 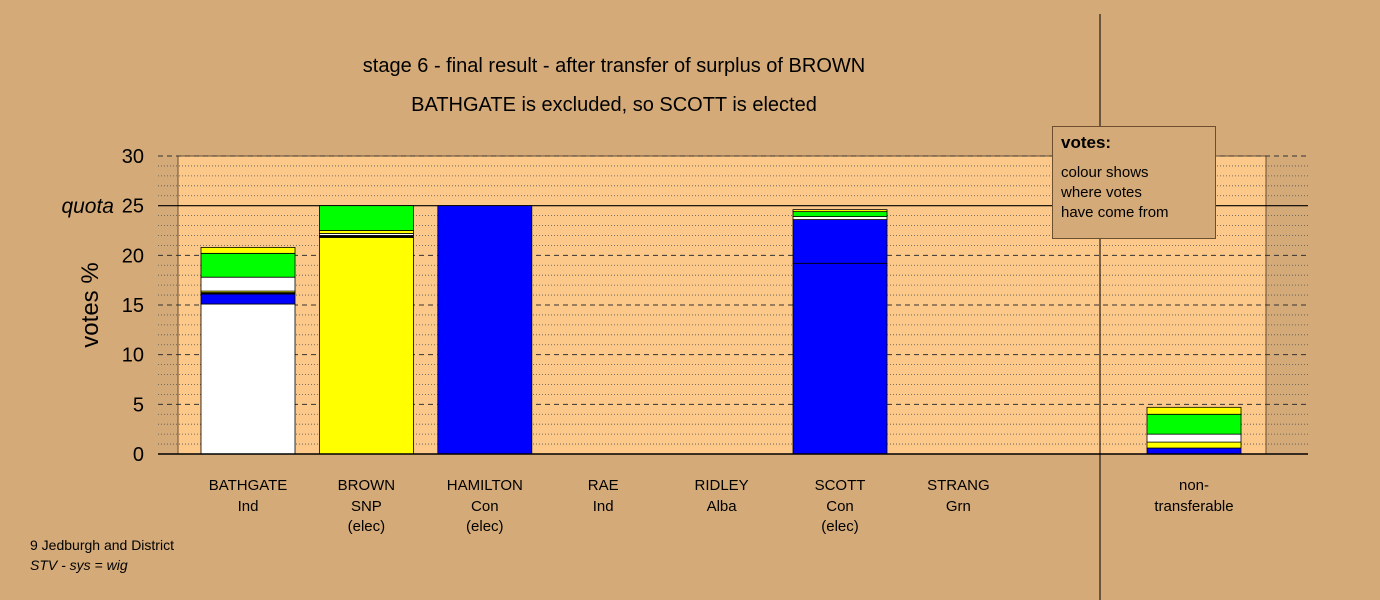 I want to click on legend-line: where votes, so click(x=1101, y=192).